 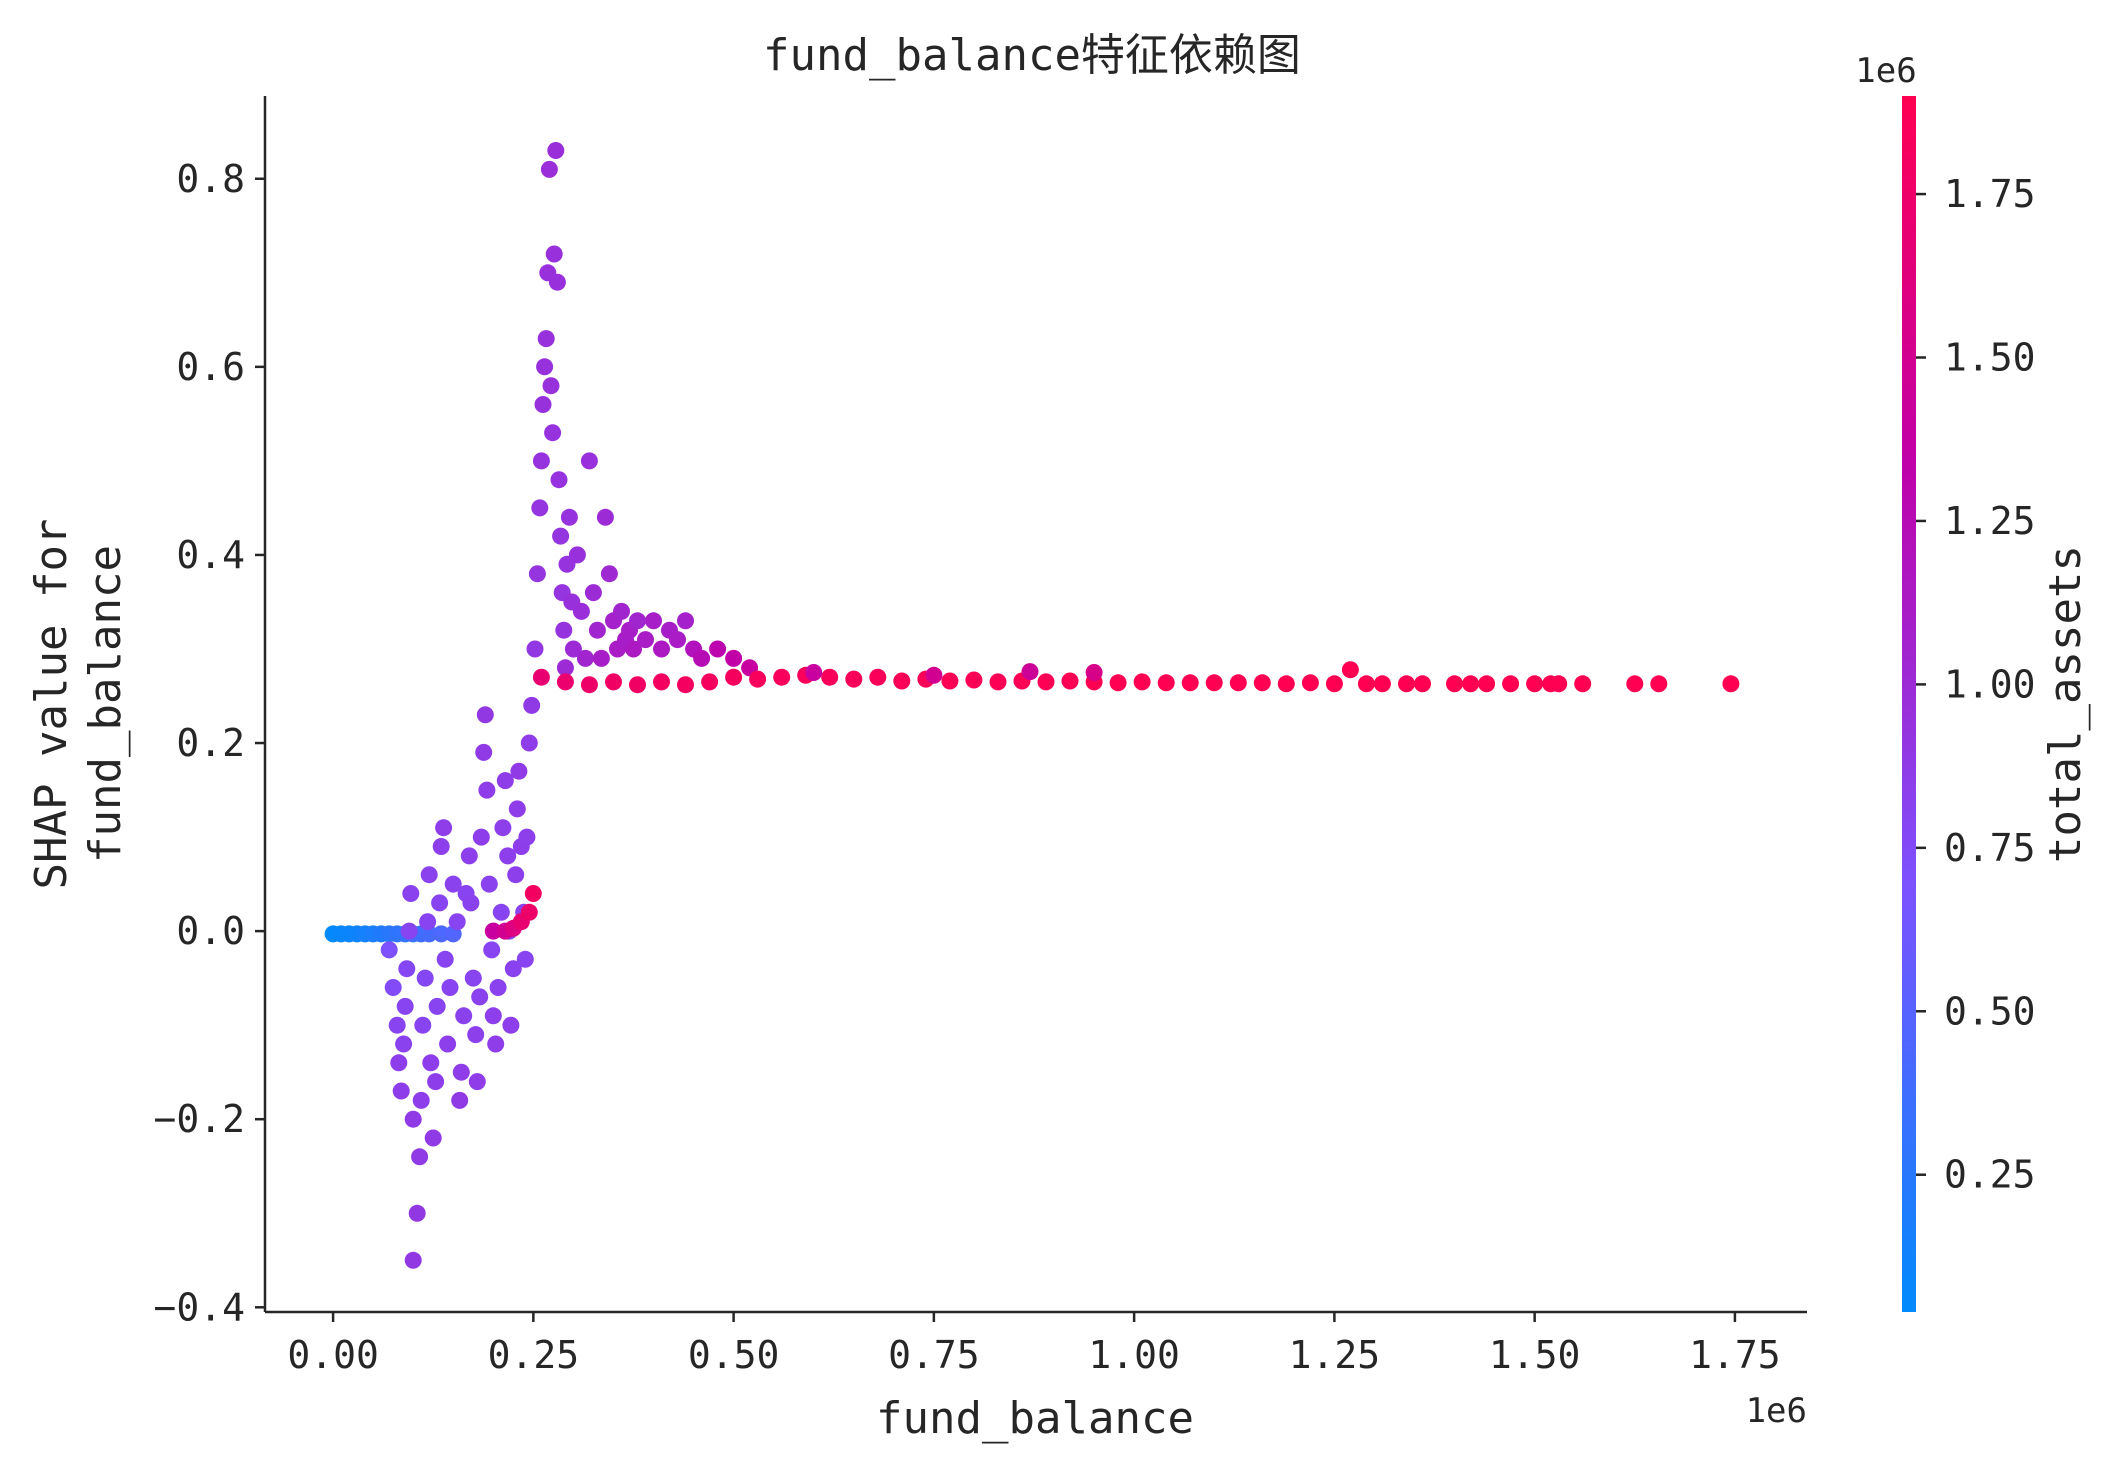 What do you see at coordinates (1990, 684) in the screenshot?
I see `colorbar-tick-label: 1.00` at bounding box center [1990, 684].